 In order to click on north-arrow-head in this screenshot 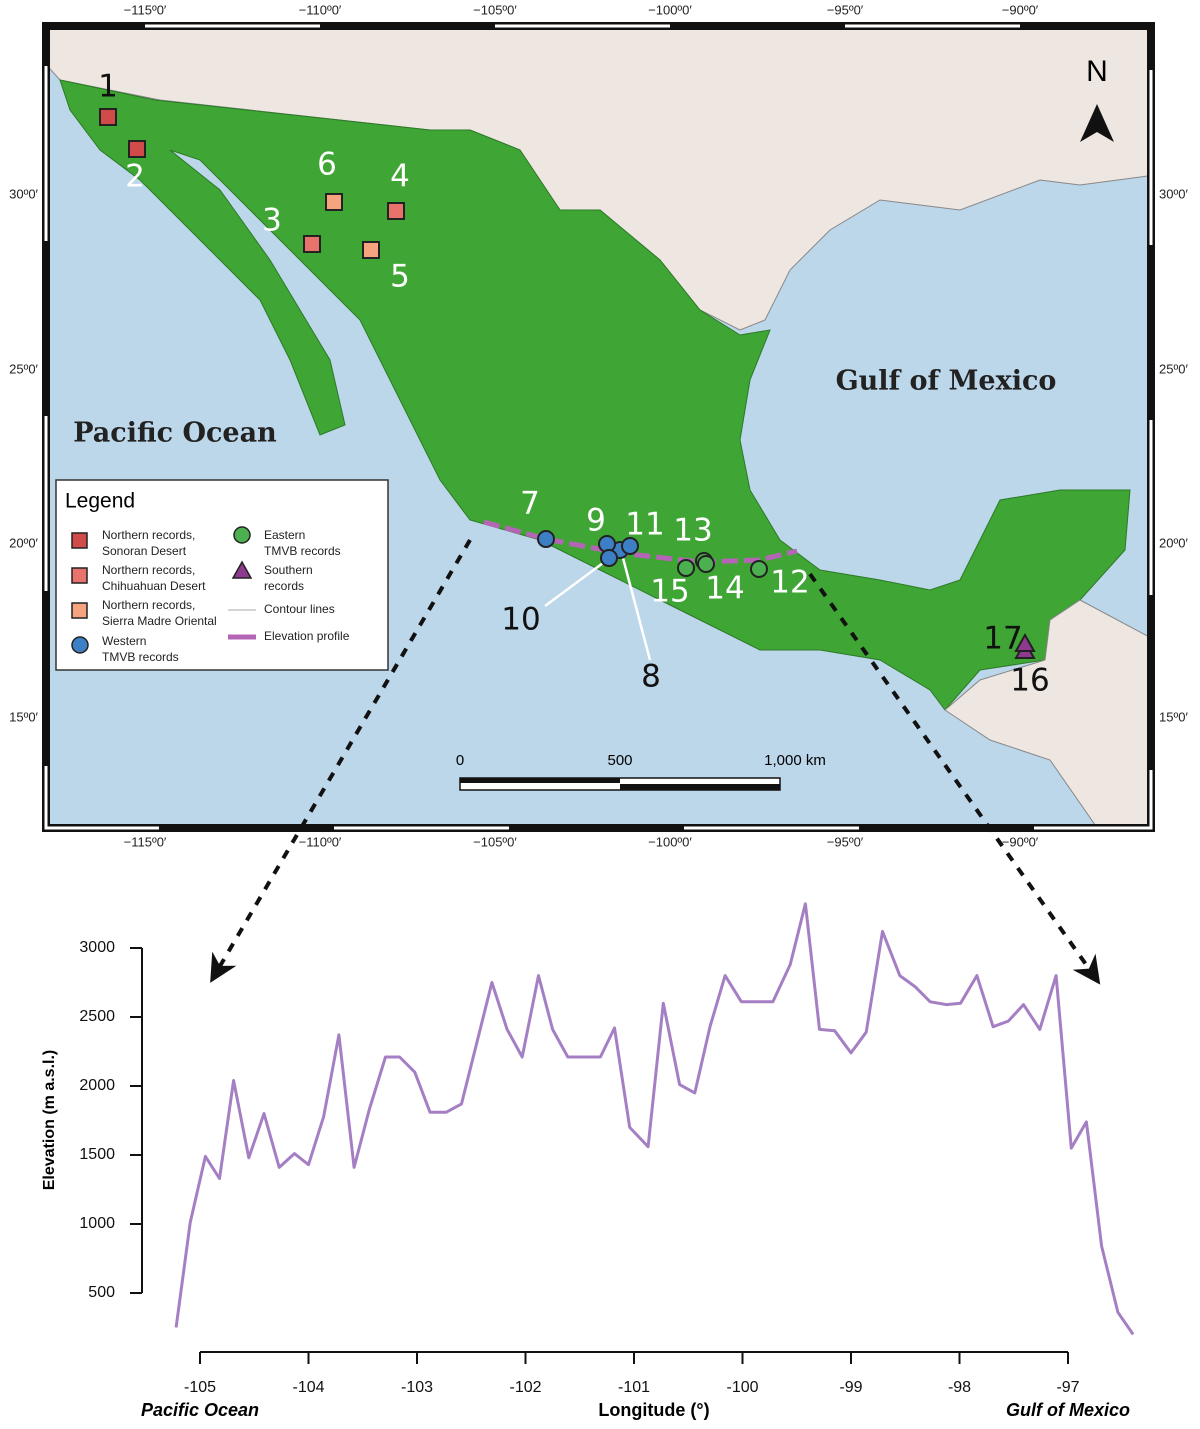, I will do `click(1097, 123)`.